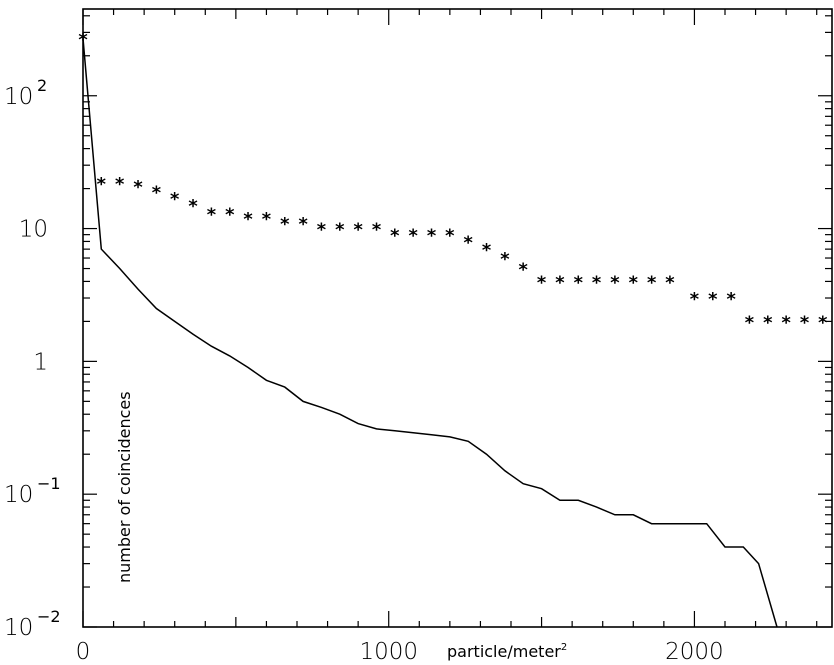 Image resolution: width=834 pixels, height=665 pixels. What do you see at coordinates (42, 85) in the screenshot?
I see `y-tick-exponent: 2` at bounding box center [42, 85].